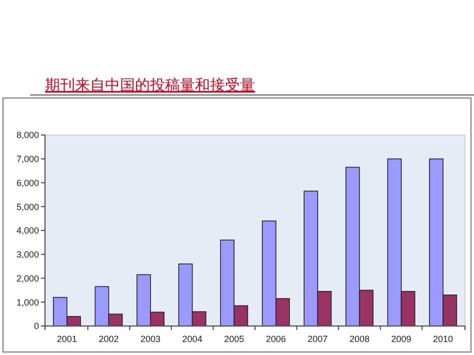 The image size is (474, 355). Describe the element at coordinates (27, 255) in the screenshot. I see `y-tick-label: 3,000` at that location.